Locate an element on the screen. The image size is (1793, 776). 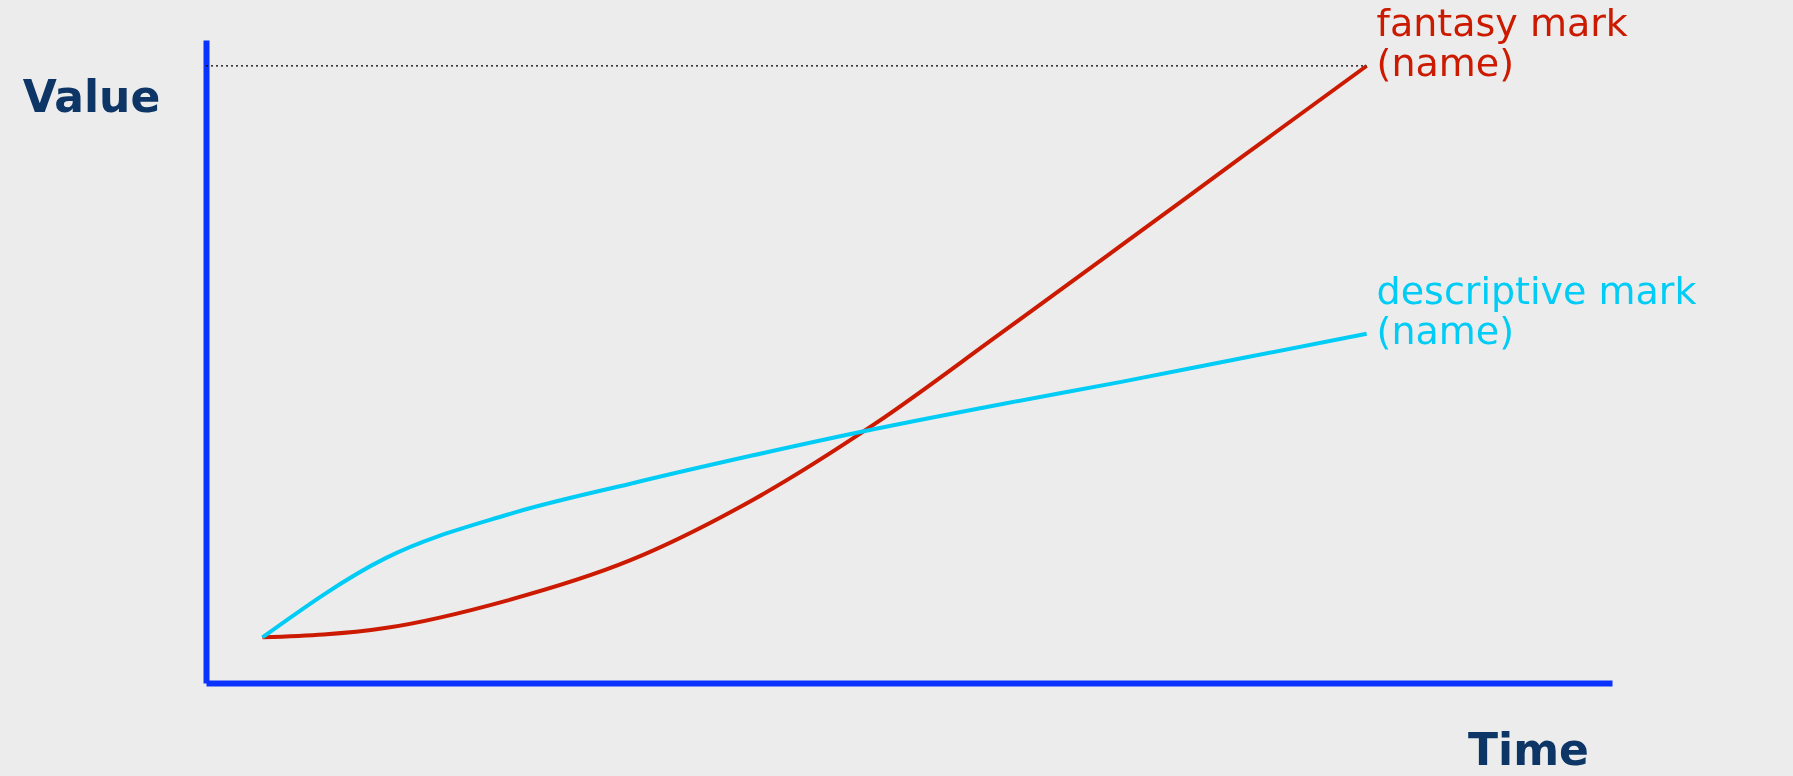
series-label: fantasy mark (name) is located at coordinates (1502, 42).